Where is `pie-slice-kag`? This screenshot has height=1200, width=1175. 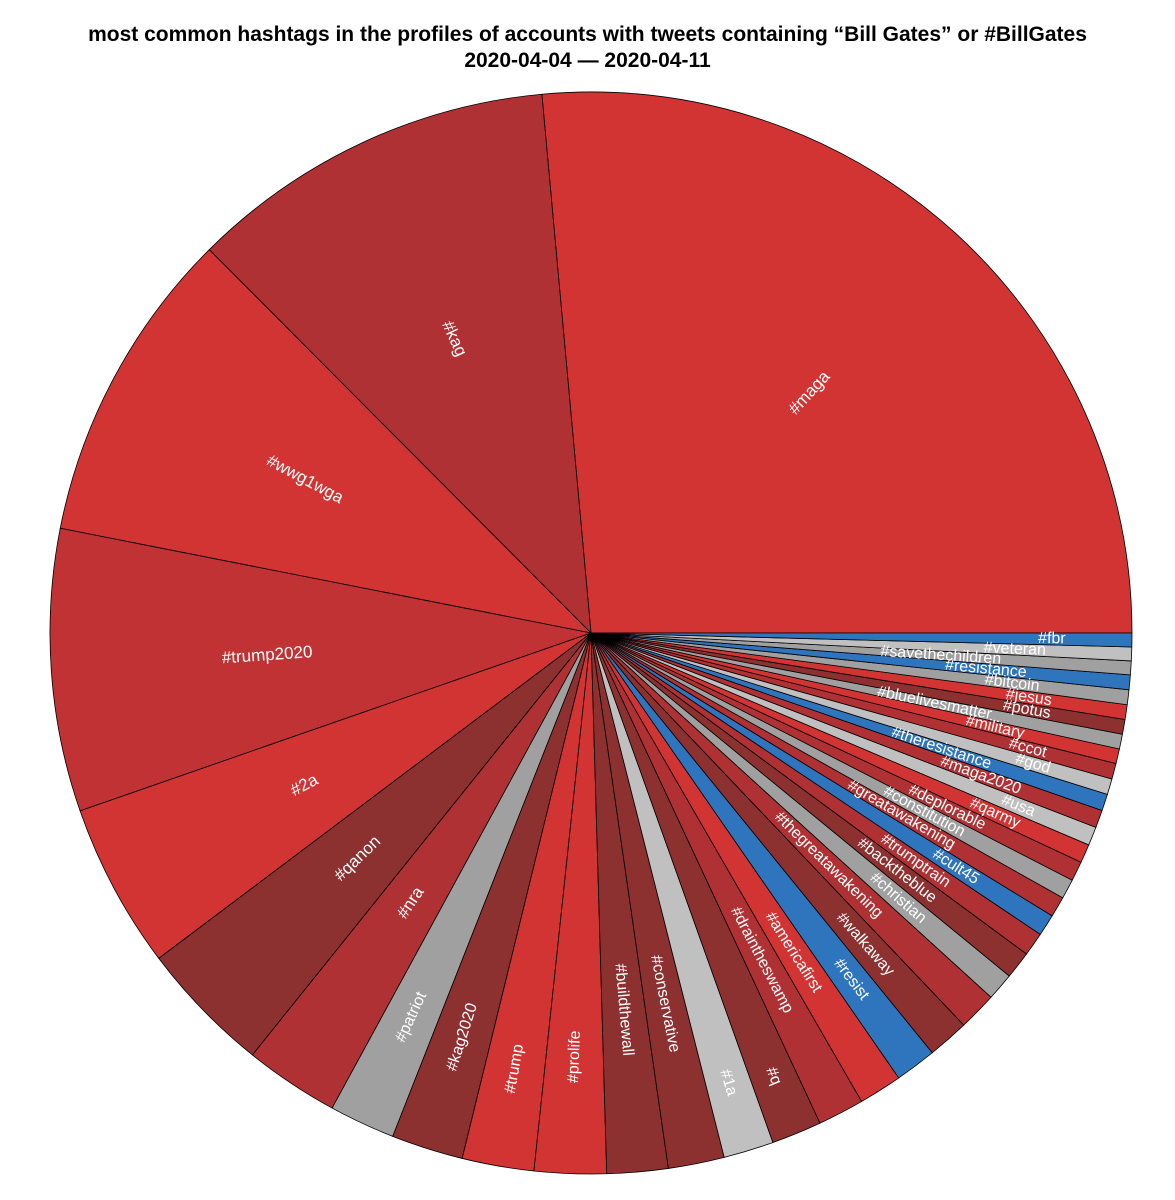 pie-slice-kag is located at coordinates (400, 364).